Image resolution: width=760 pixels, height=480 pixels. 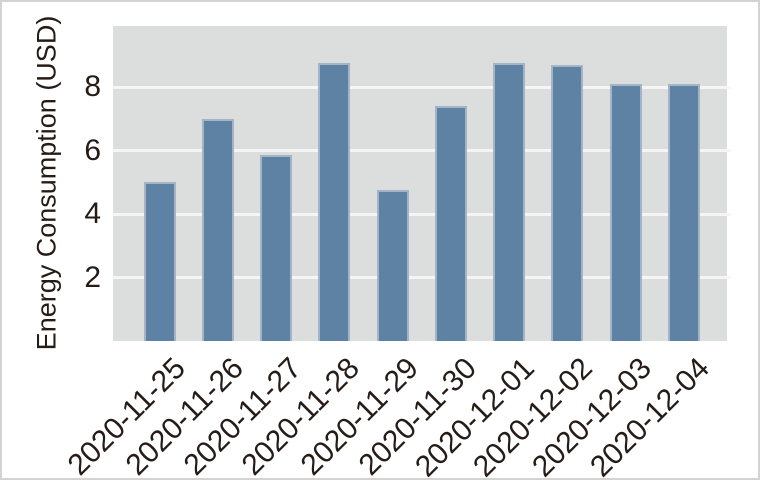 What do you see at coordinates (92, 86) in the screenshot?
I see `y-tick-label-8: 8` at bounding box center [92, 86].